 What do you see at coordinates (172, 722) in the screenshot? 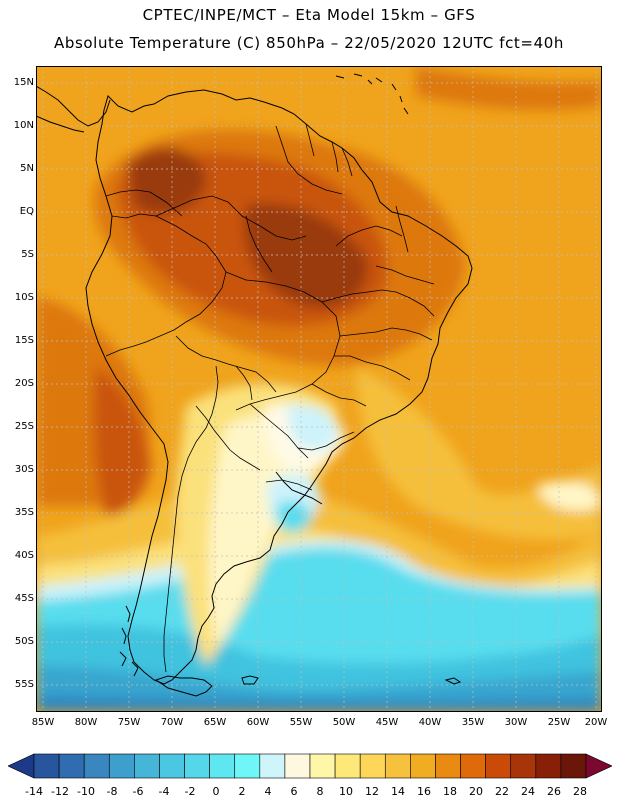
I see `lon-label-70w: 70W` at bounding box center [172, 722].